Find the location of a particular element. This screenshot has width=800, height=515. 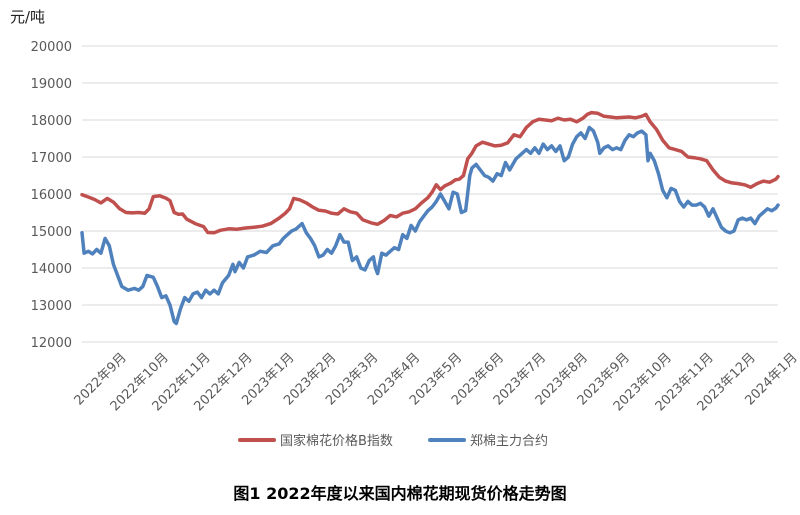

y-tick-label: 17000 is located at coordinates (51, 158).